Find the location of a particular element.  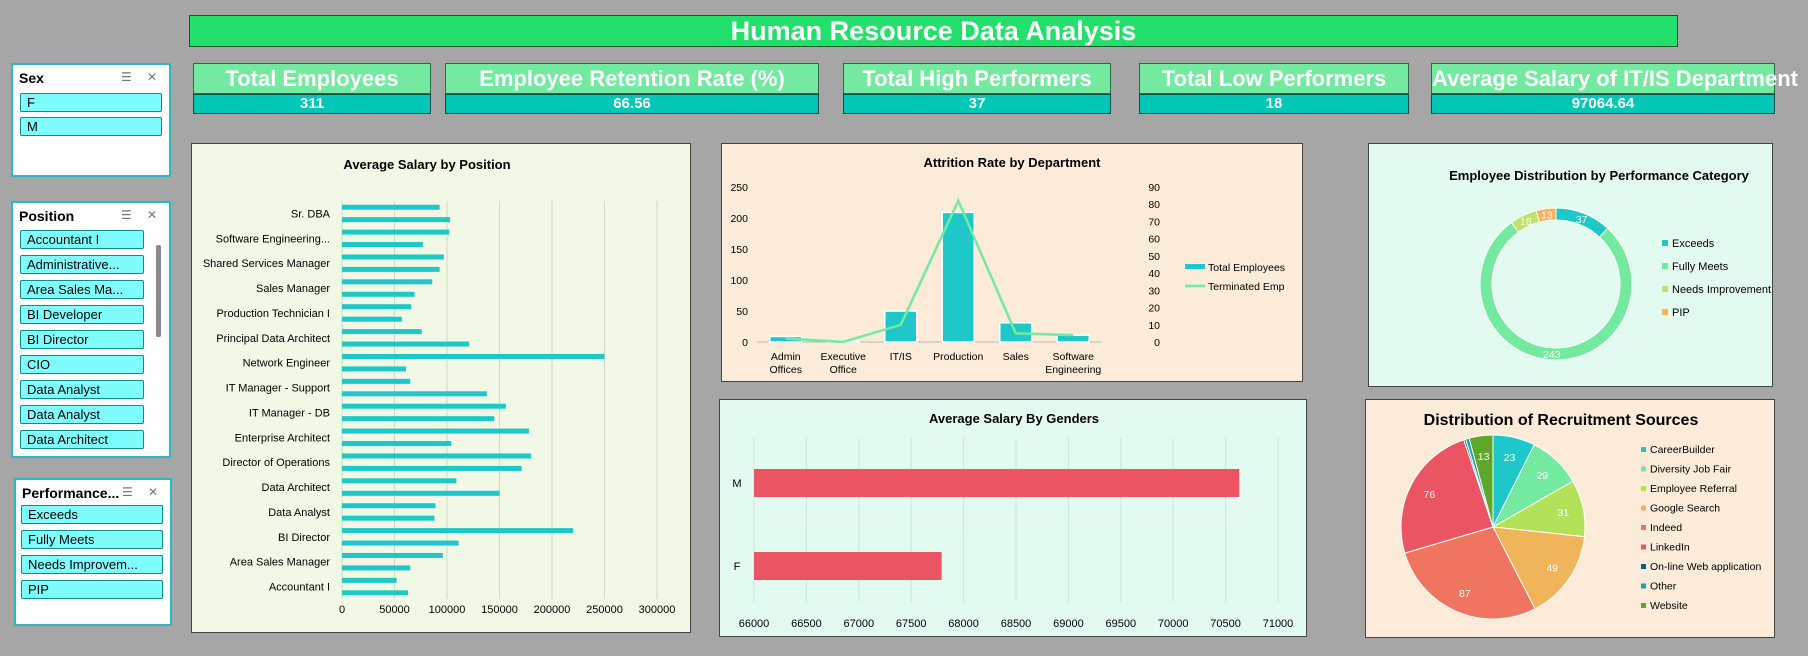

data-label: 23 is located at coordinates (1510, 458).